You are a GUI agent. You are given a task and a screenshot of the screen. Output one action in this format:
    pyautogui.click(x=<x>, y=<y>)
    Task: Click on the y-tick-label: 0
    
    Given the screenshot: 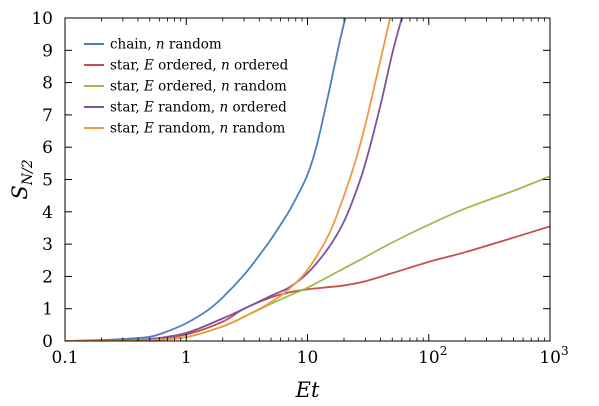 What is the action you would take?
    pyautogui.click(x=47, y=342)
    